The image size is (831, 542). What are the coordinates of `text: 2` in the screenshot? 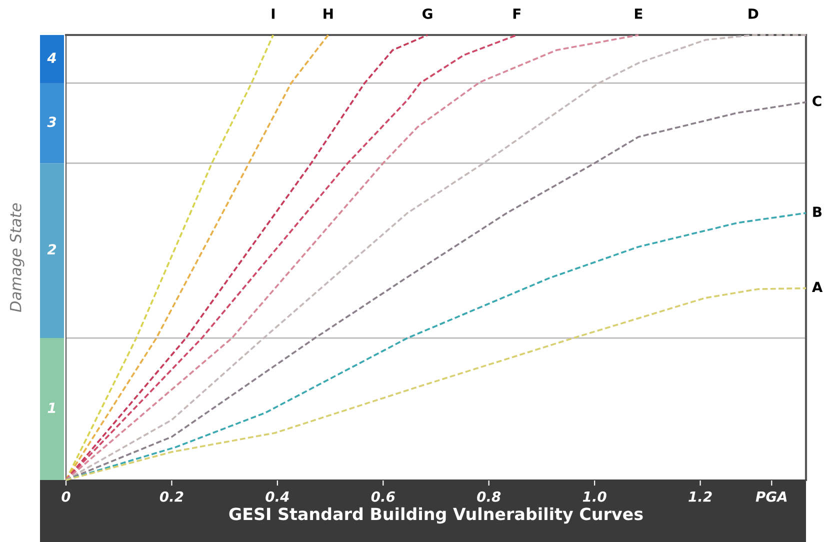 It's located at (51, 249).